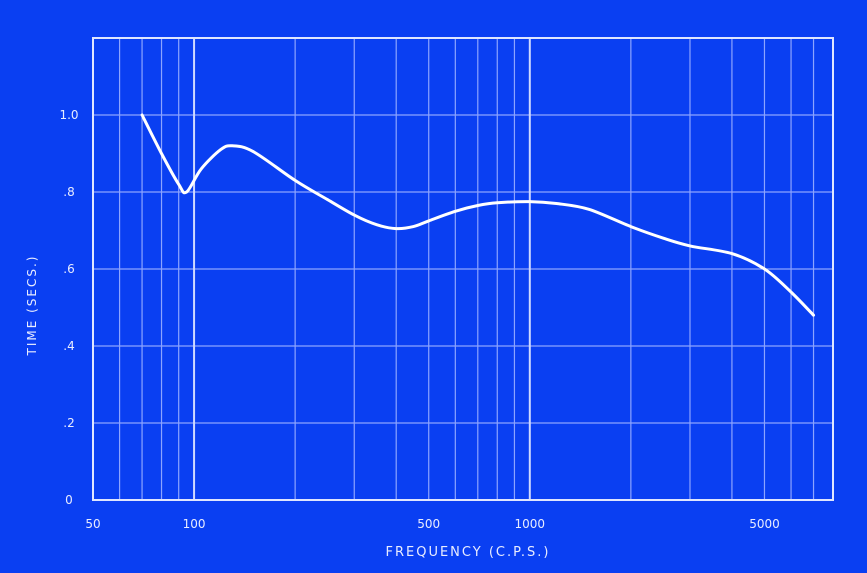 The width and height of the screenshot is (867, 573). Describe the element at coordinates (68, 307) in the screenshot. I see `y-tick-labels: 0 .2 .4 .6 .8 1.0` at that location.